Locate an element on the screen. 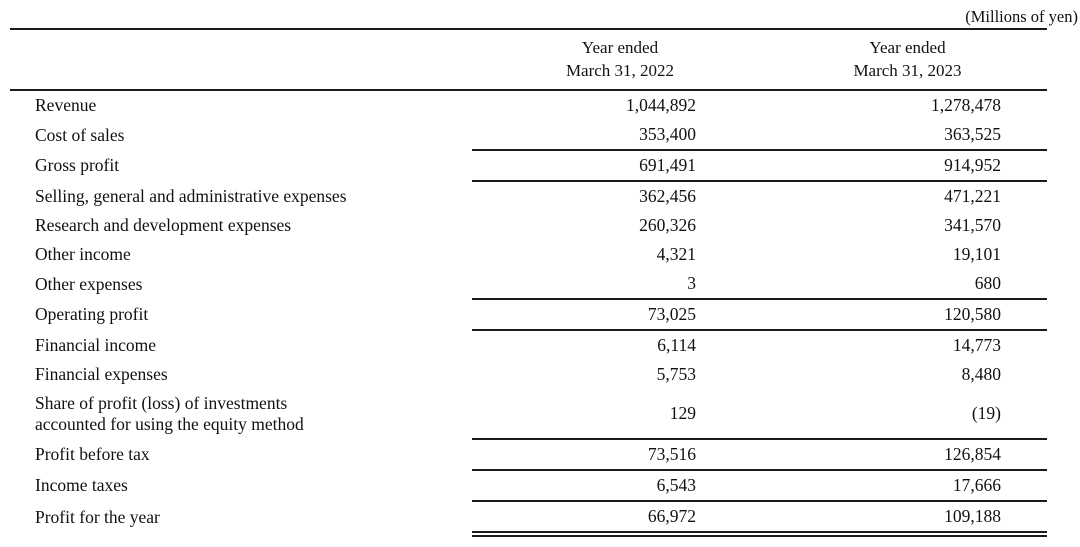  row-label: Cost of sales is located at coordinates (241, 135).